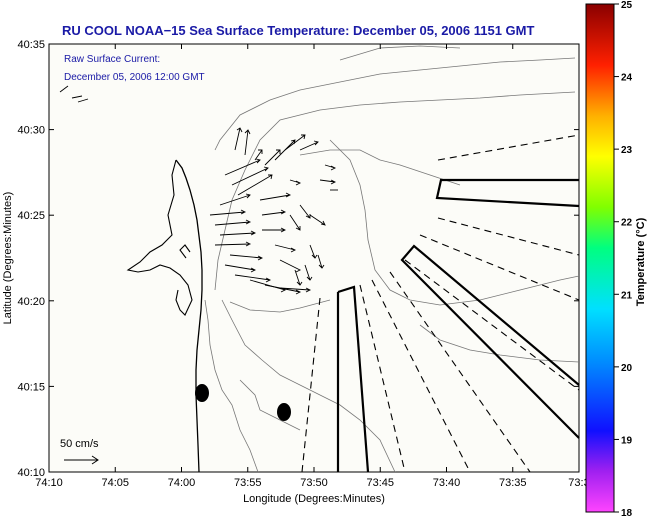  I want to click on y-tick-label: 40:20, so click(31, 302).